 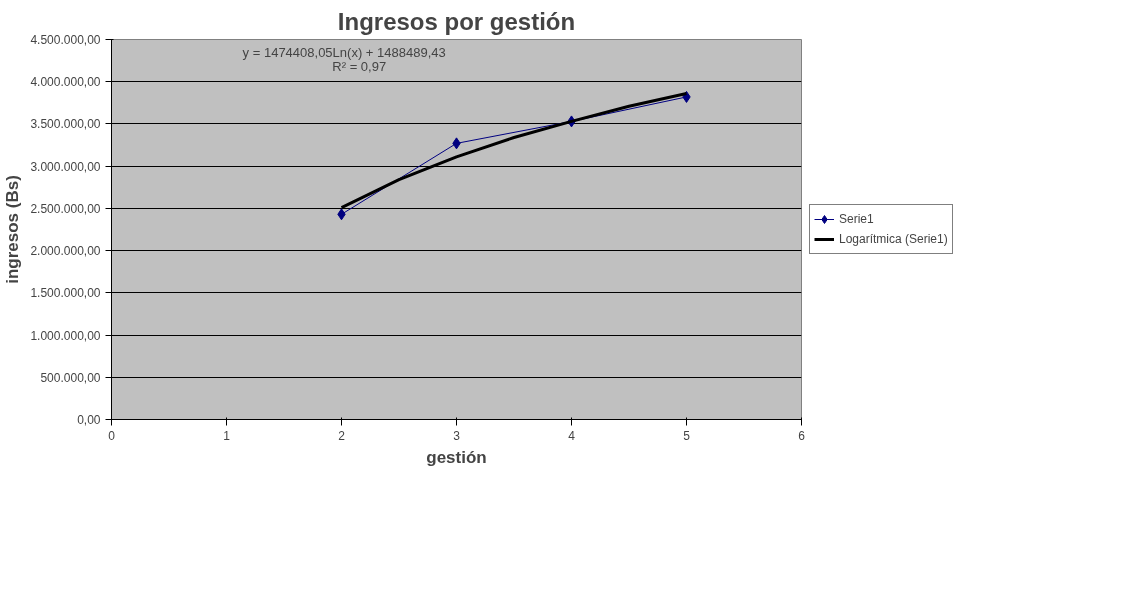 I want to click on legend-label: Logarítmica (Serie1), so click(x=893, y=239).